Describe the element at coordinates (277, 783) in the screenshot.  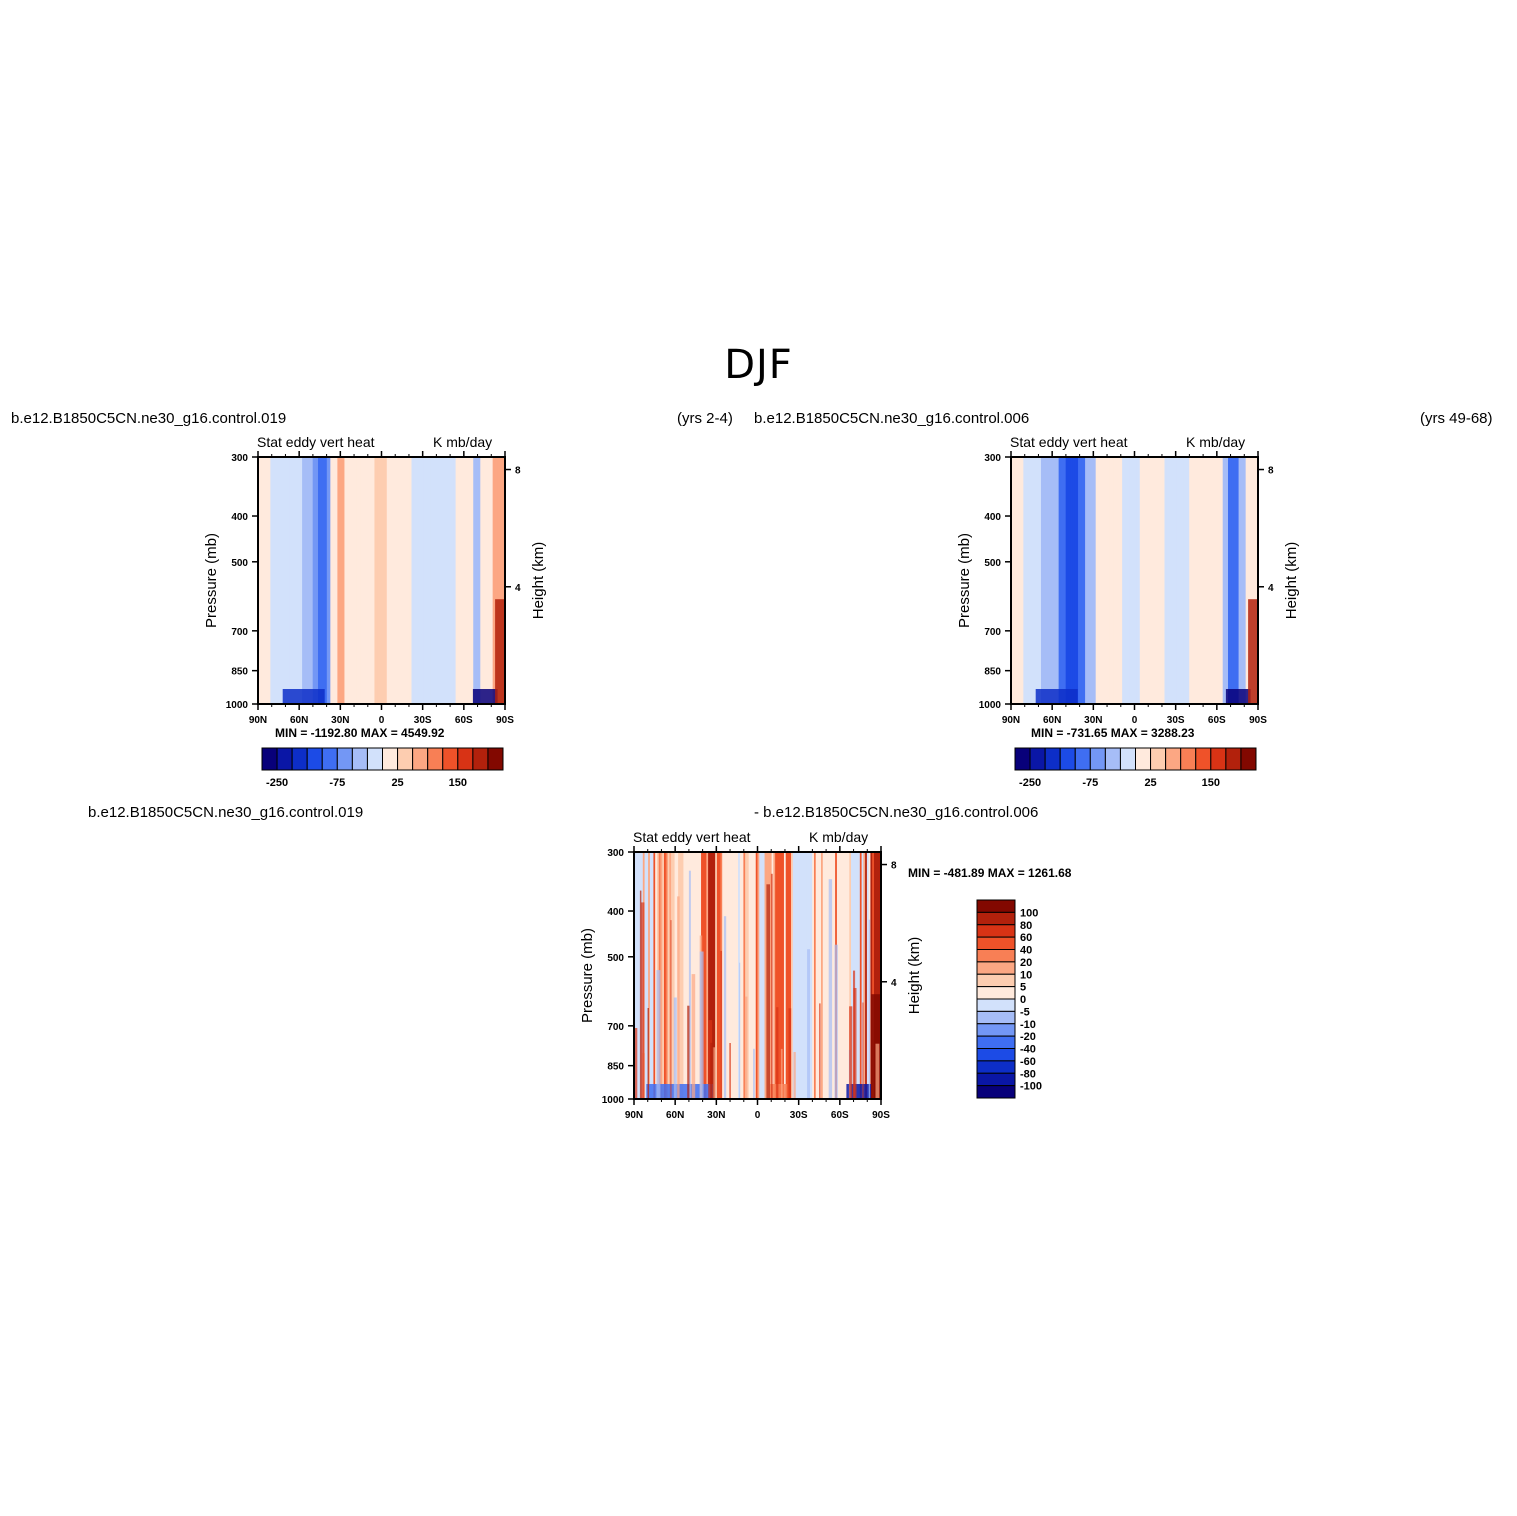
I see `colorbar-label: -250` at that location.